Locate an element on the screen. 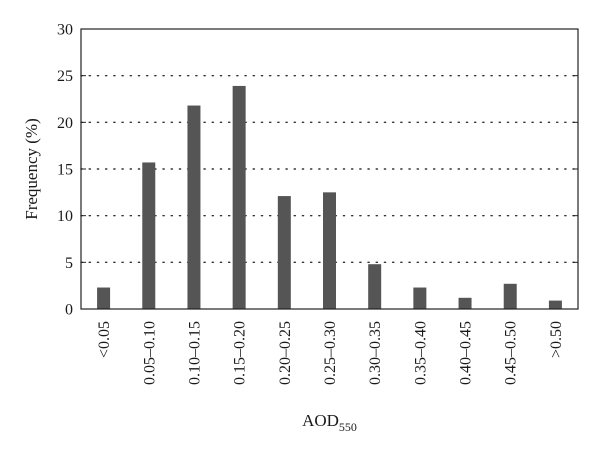 The width and height of the screenshot is (600, 452). x-tick-label: 0.20–0.25 is located at coordinates (285, 353).